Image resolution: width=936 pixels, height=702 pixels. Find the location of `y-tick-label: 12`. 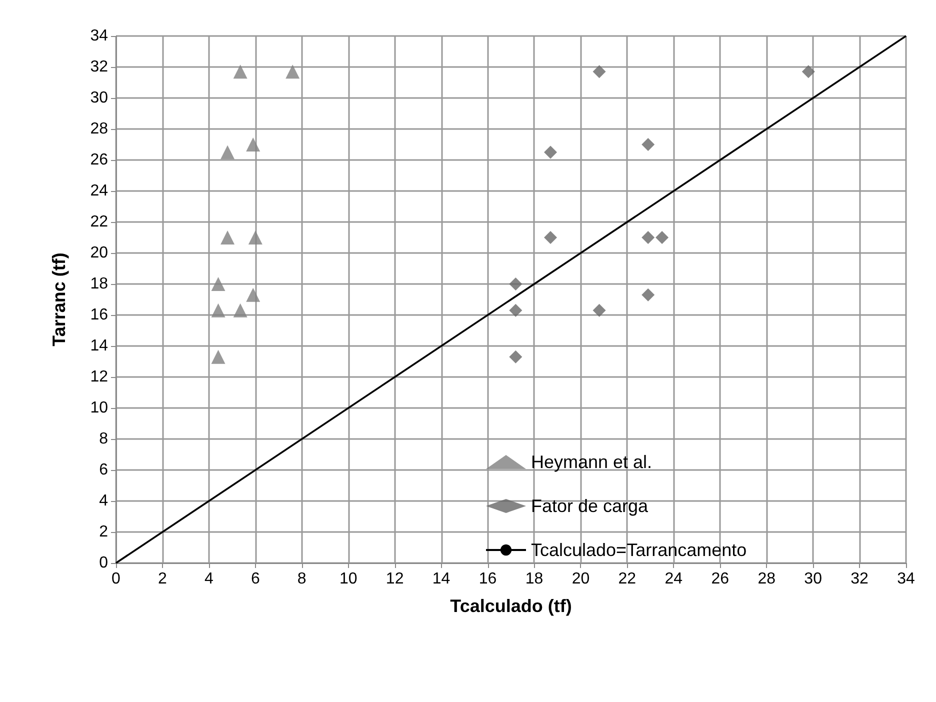

y-tick-label: 12 is located at coordinates (99, 377).